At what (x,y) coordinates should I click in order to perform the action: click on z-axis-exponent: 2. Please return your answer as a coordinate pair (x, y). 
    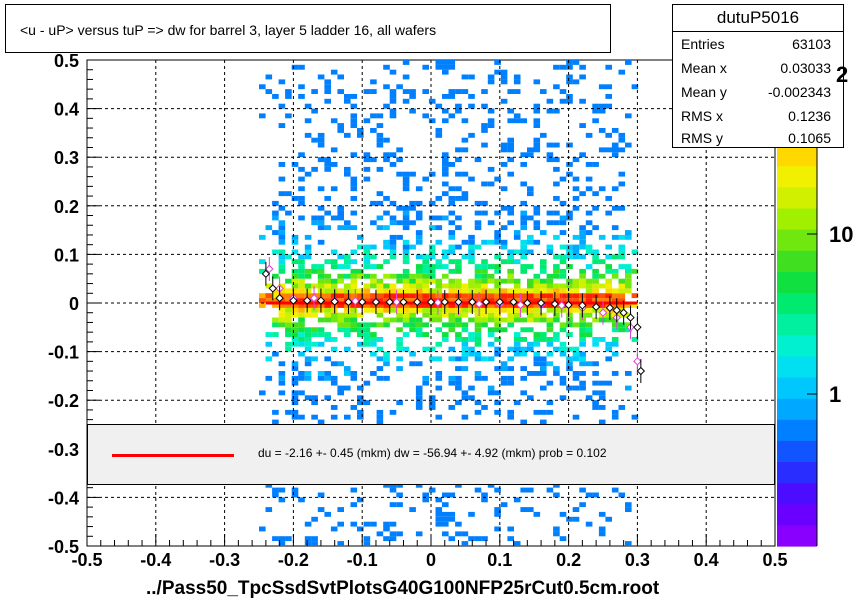
    Looking at the image, I should click on (842, 74).